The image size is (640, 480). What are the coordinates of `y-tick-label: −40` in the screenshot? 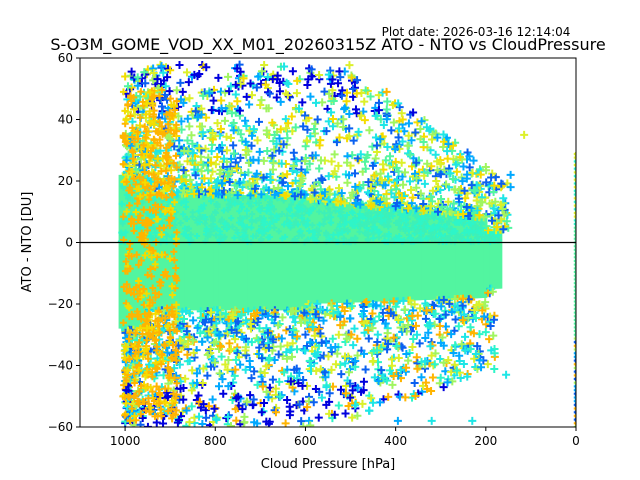 It's located at (60, 366).